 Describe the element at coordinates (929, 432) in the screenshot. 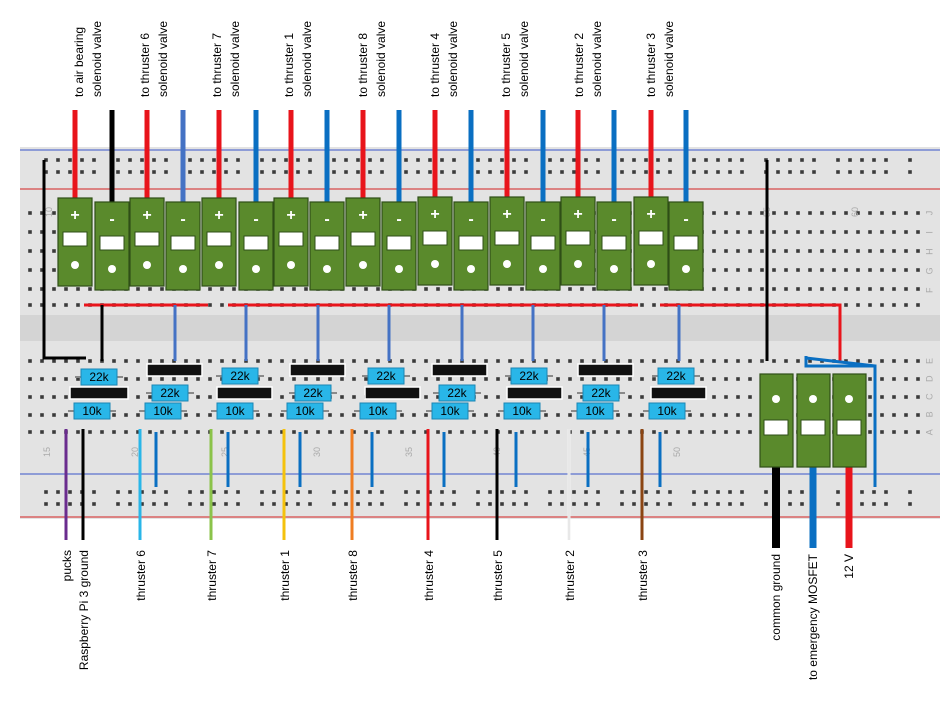

I see `row-letter: A` at that location.